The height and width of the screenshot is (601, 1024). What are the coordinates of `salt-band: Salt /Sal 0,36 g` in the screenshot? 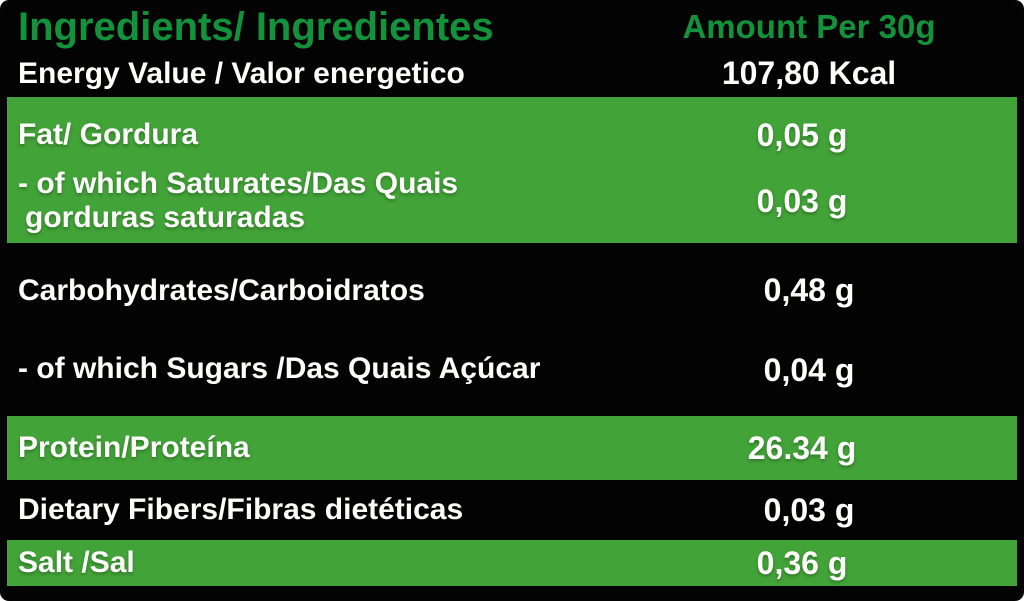 It's located at (512, 563).